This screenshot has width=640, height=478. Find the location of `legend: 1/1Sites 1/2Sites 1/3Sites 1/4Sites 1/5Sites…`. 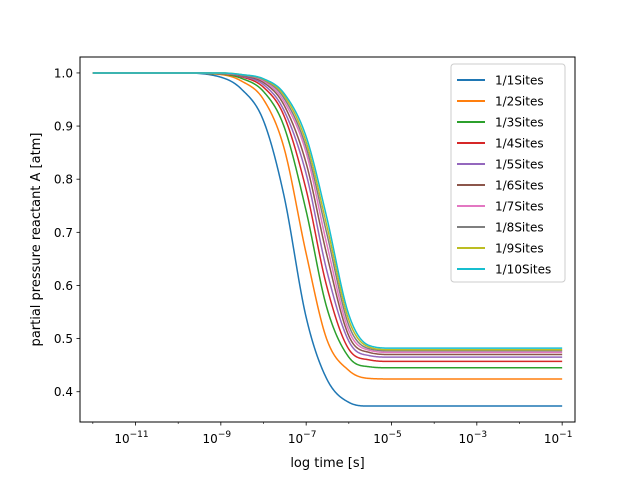

legend: 1/1Sites 1/2Sites 1/3Sites 1/4Sites 1/5Sites… is located at coordinates (508, 173).